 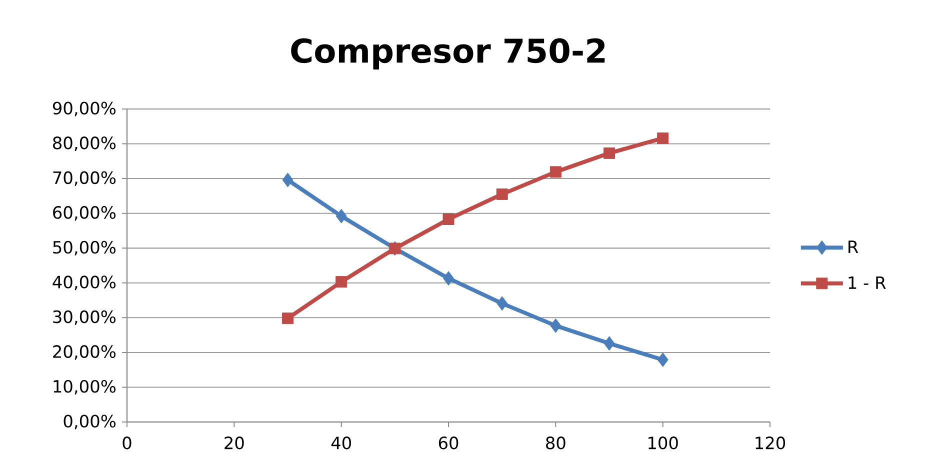 I want to click on x-tick-label: 100, so click(x=663, y=443).